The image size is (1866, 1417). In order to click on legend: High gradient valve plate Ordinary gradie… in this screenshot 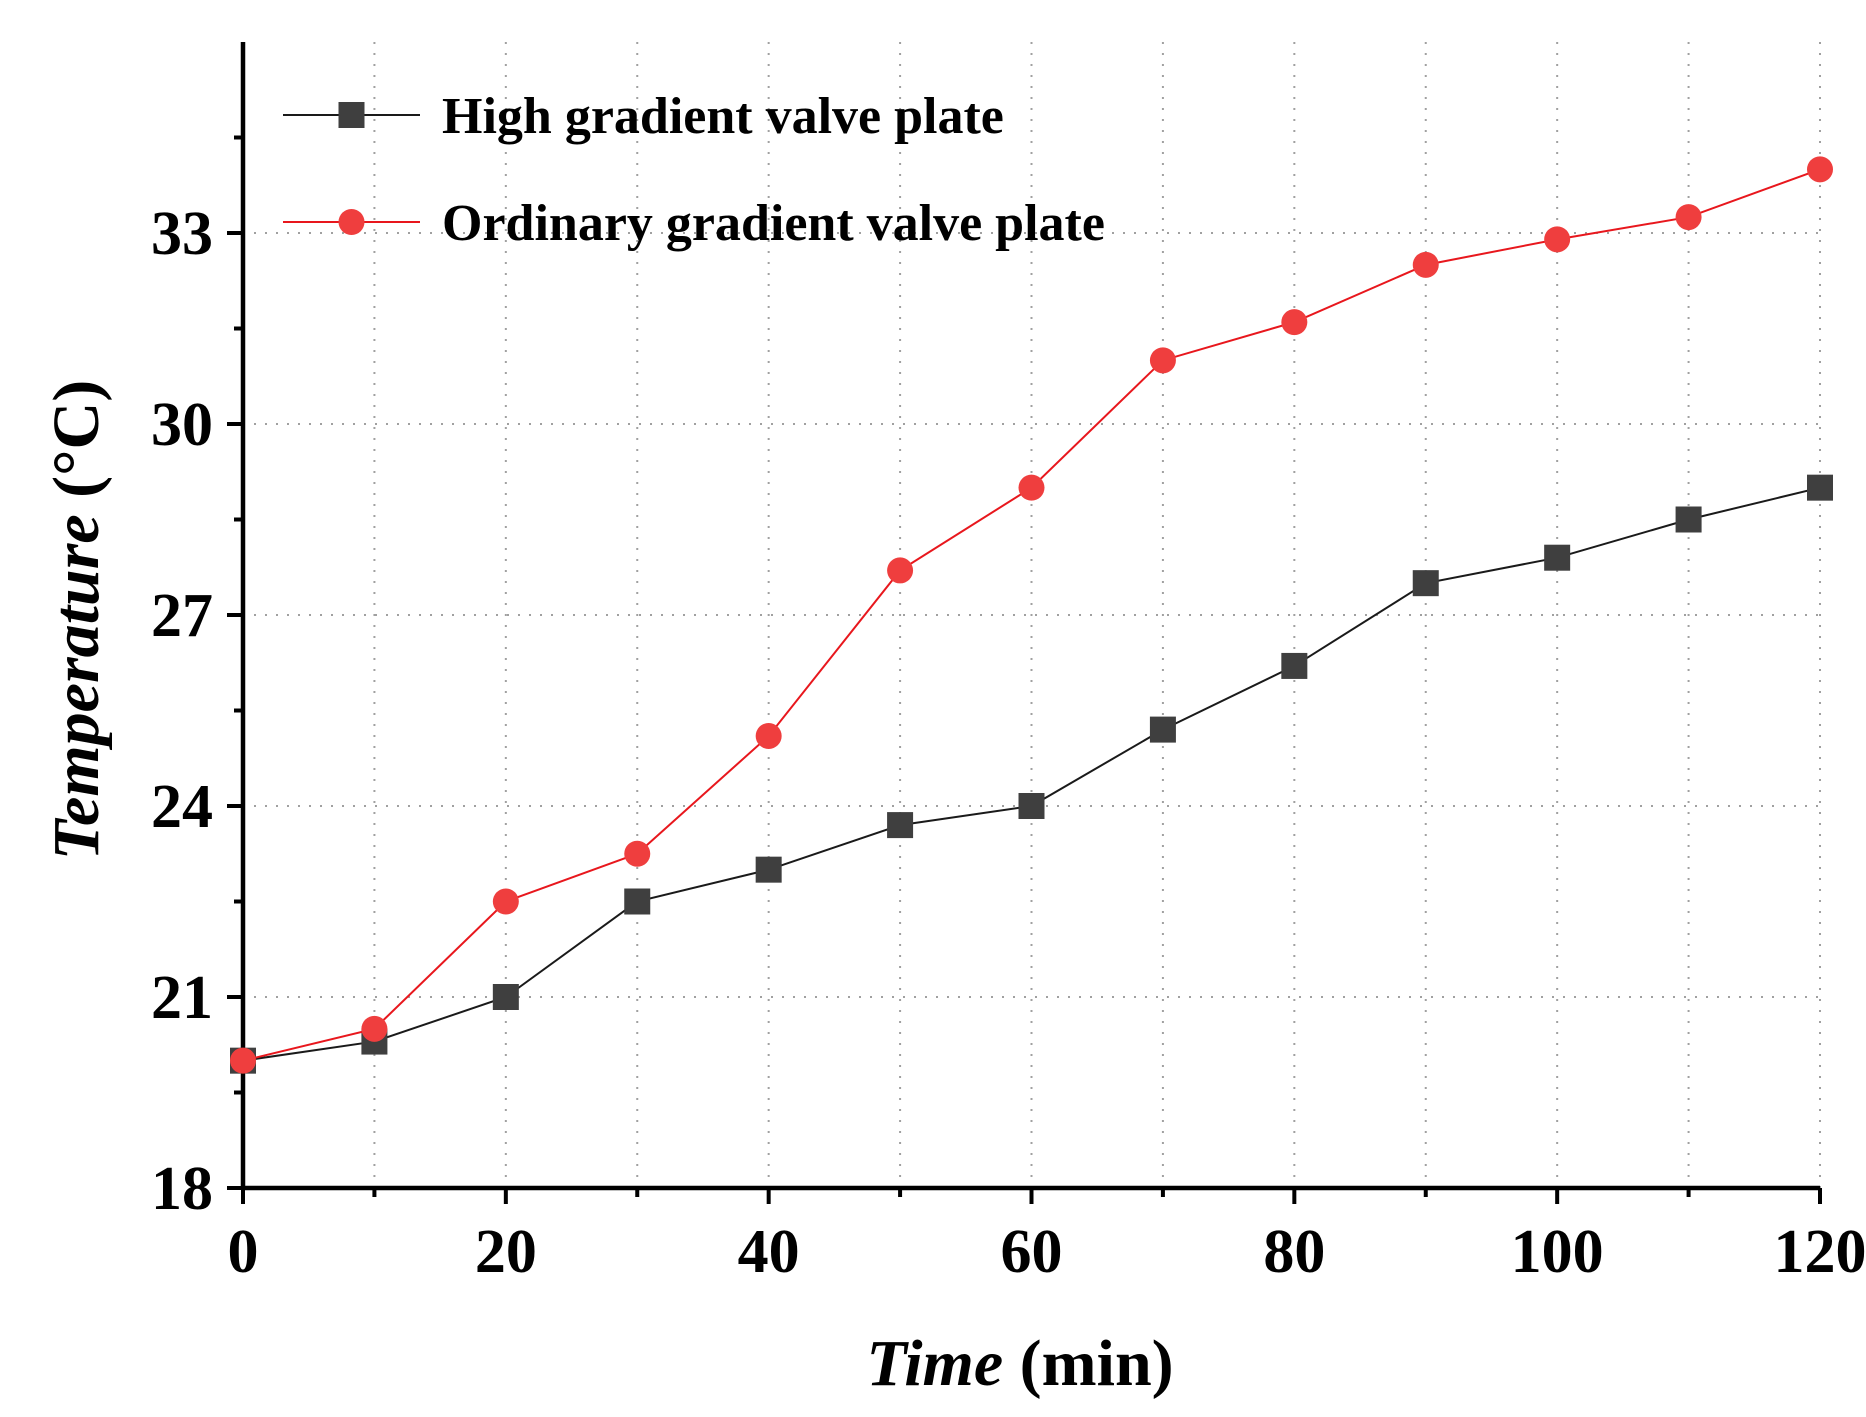, I will do `click(694, 170)`.